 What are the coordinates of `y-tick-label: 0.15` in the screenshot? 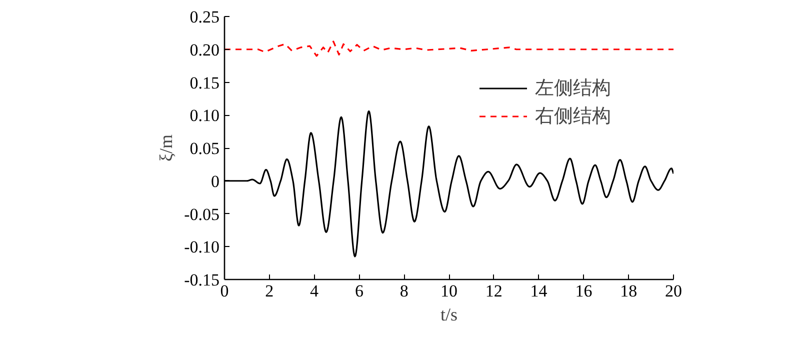 It's located at (205, 82).